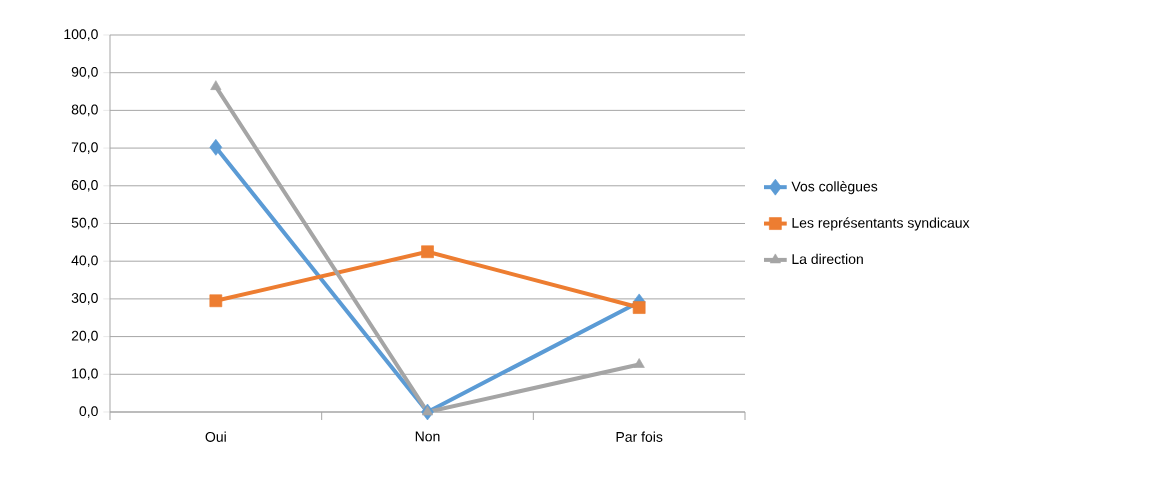  Describe the element at coordinates (84, 110) in the screenshot. I see `y-tick-label: 80,0` at that location.